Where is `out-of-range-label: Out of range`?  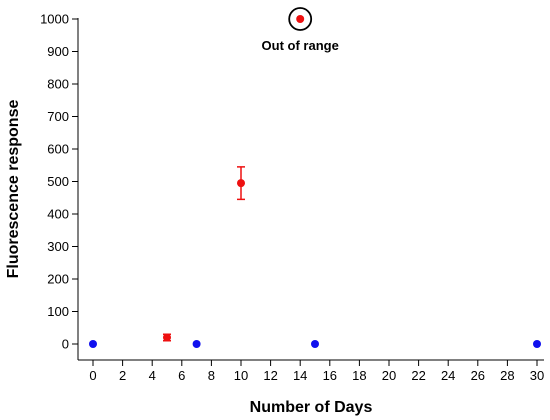 out-of-range-label: Out of range is located at coordinates (300, 45).